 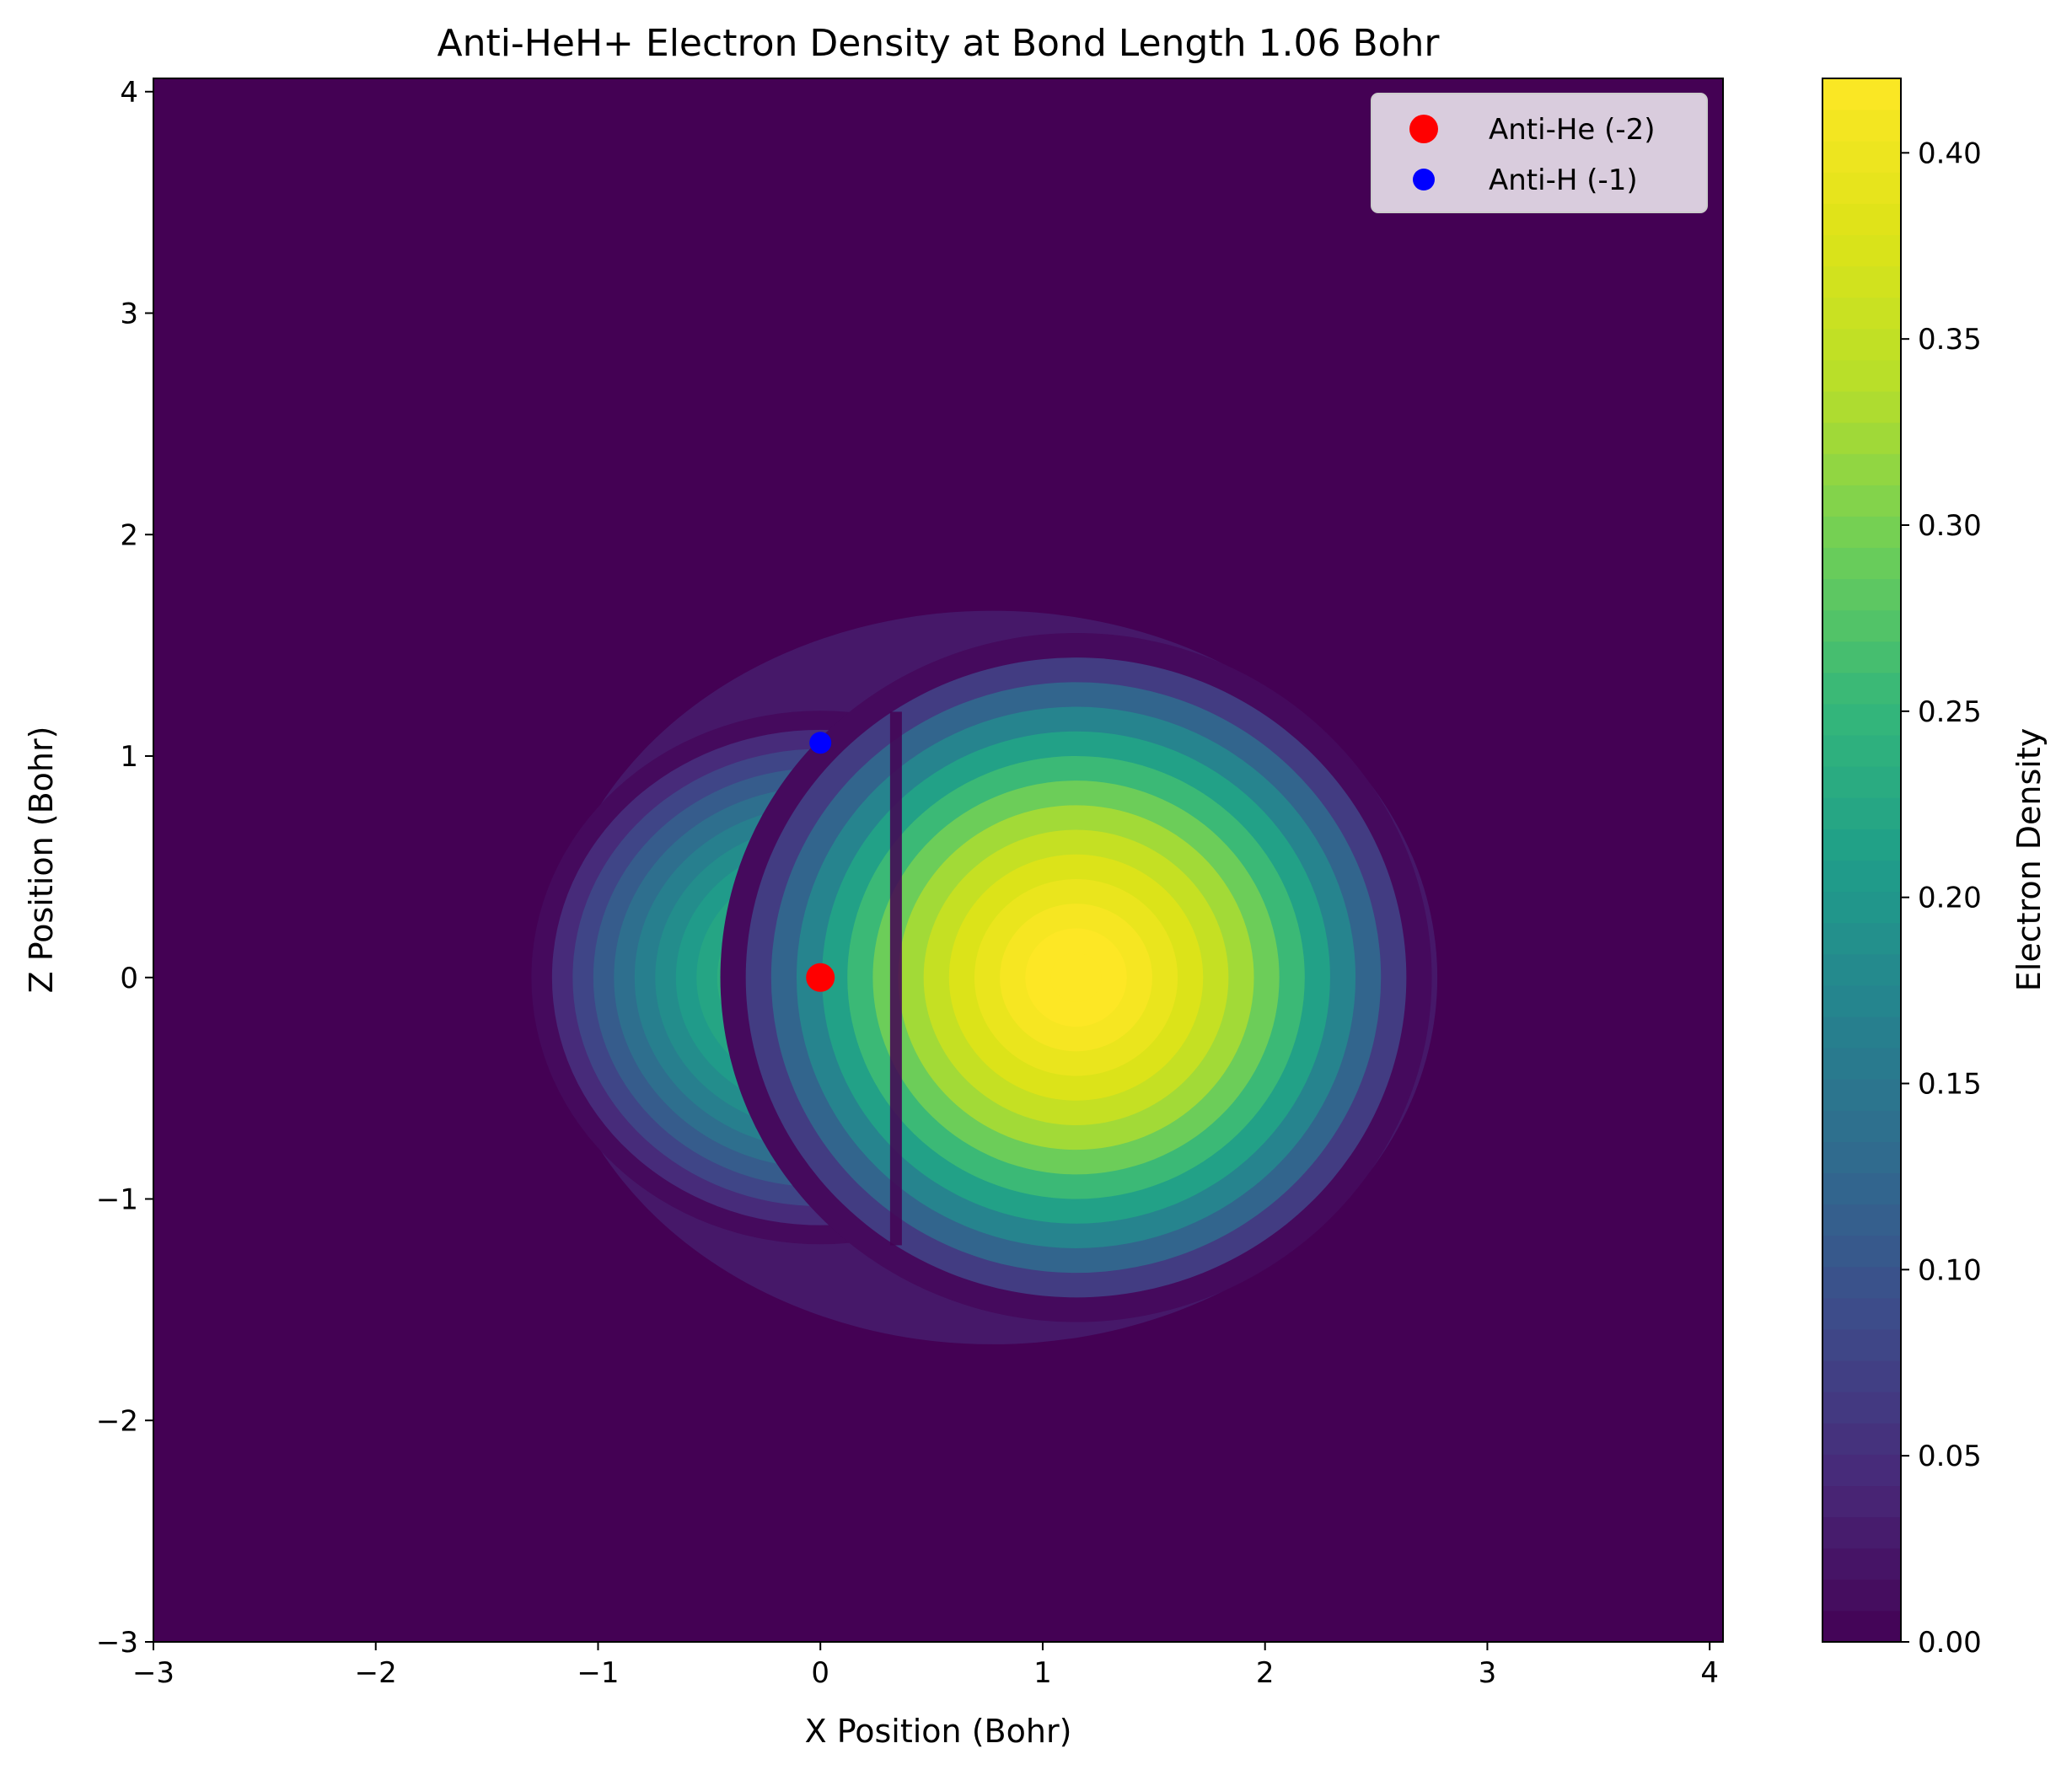 I want to click on colorbar-ticks: 0.00 0.05 0.10 0.15 0.20 0.25 0.30 0.35 0.40, so click(x=1941, y=898).